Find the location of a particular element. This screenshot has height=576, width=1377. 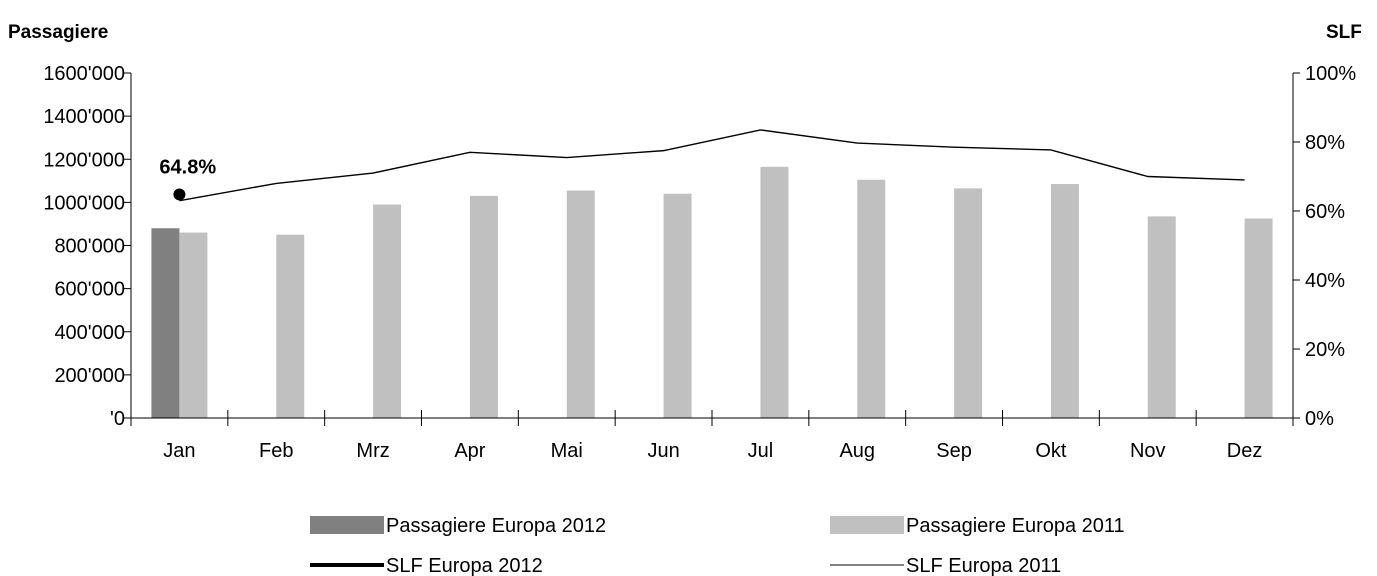

x-tick-label: Sep is located at coordinates (954, 451).